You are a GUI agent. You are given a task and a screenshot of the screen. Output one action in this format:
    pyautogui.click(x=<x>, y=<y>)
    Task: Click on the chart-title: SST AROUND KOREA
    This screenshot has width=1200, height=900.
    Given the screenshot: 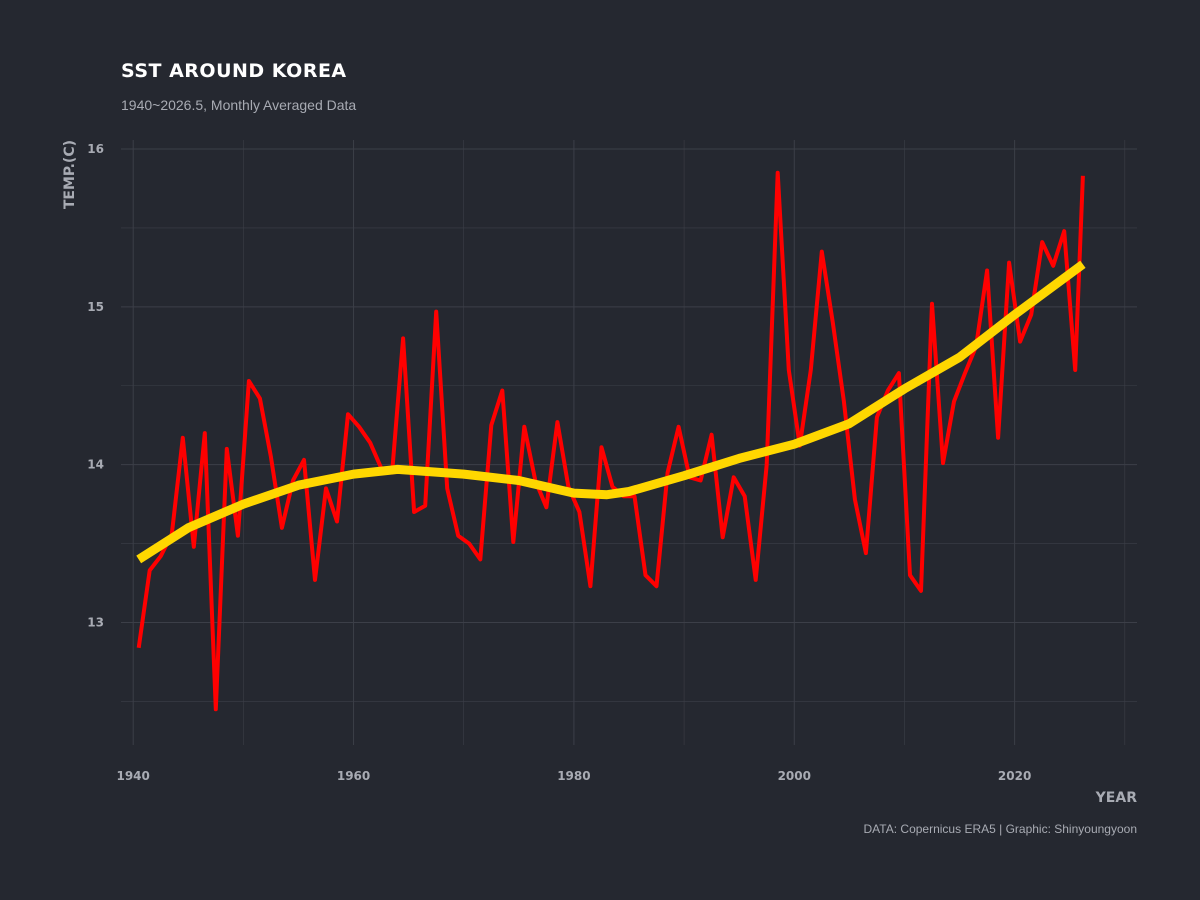 What is the action you would take?
    pyautogui.click(x=234, y=71)
    